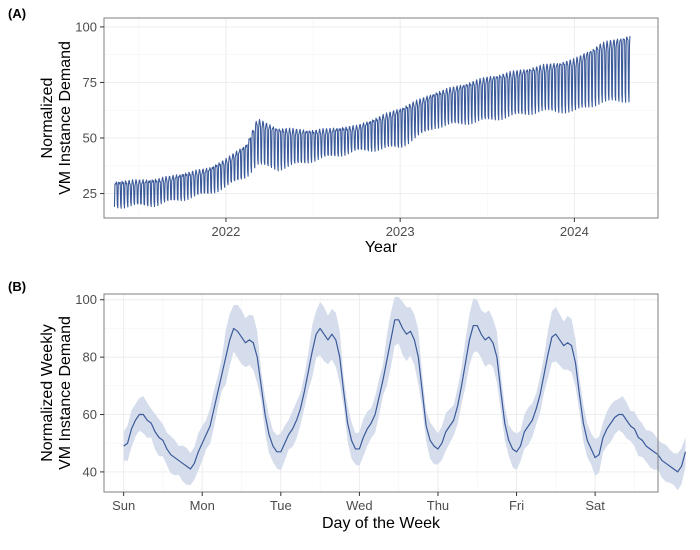 The image size is (700, 550). Describe the element at coordinates (400, 231) in the screenshot. I see `panel-a-xtick-label: 2023` at that location.